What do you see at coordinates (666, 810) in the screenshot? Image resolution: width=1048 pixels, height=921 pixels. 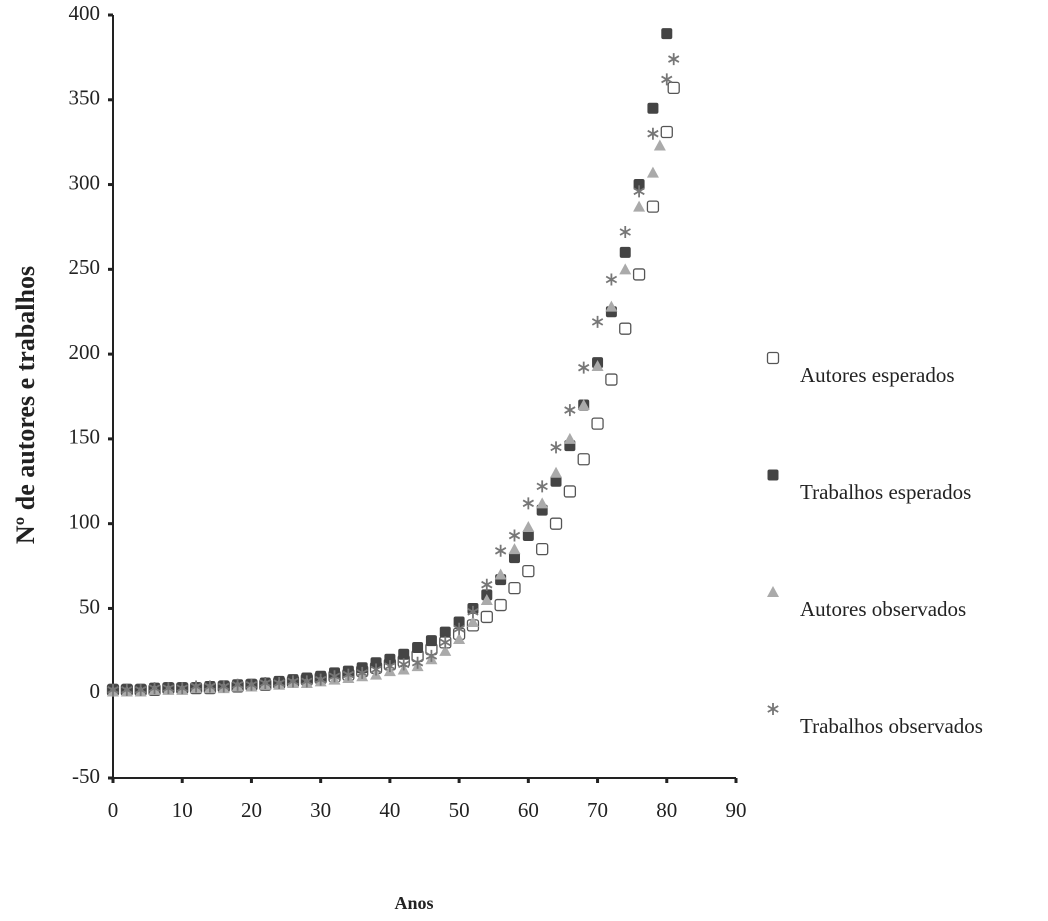 I see `x-tick-label: 80` at bounding box center [666, 810].